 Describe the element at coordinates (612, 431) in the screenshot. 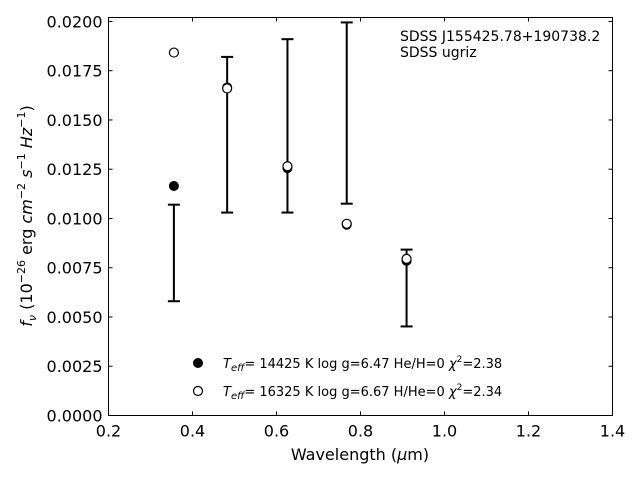

I see `x-tick-label: 1.4` at that location.